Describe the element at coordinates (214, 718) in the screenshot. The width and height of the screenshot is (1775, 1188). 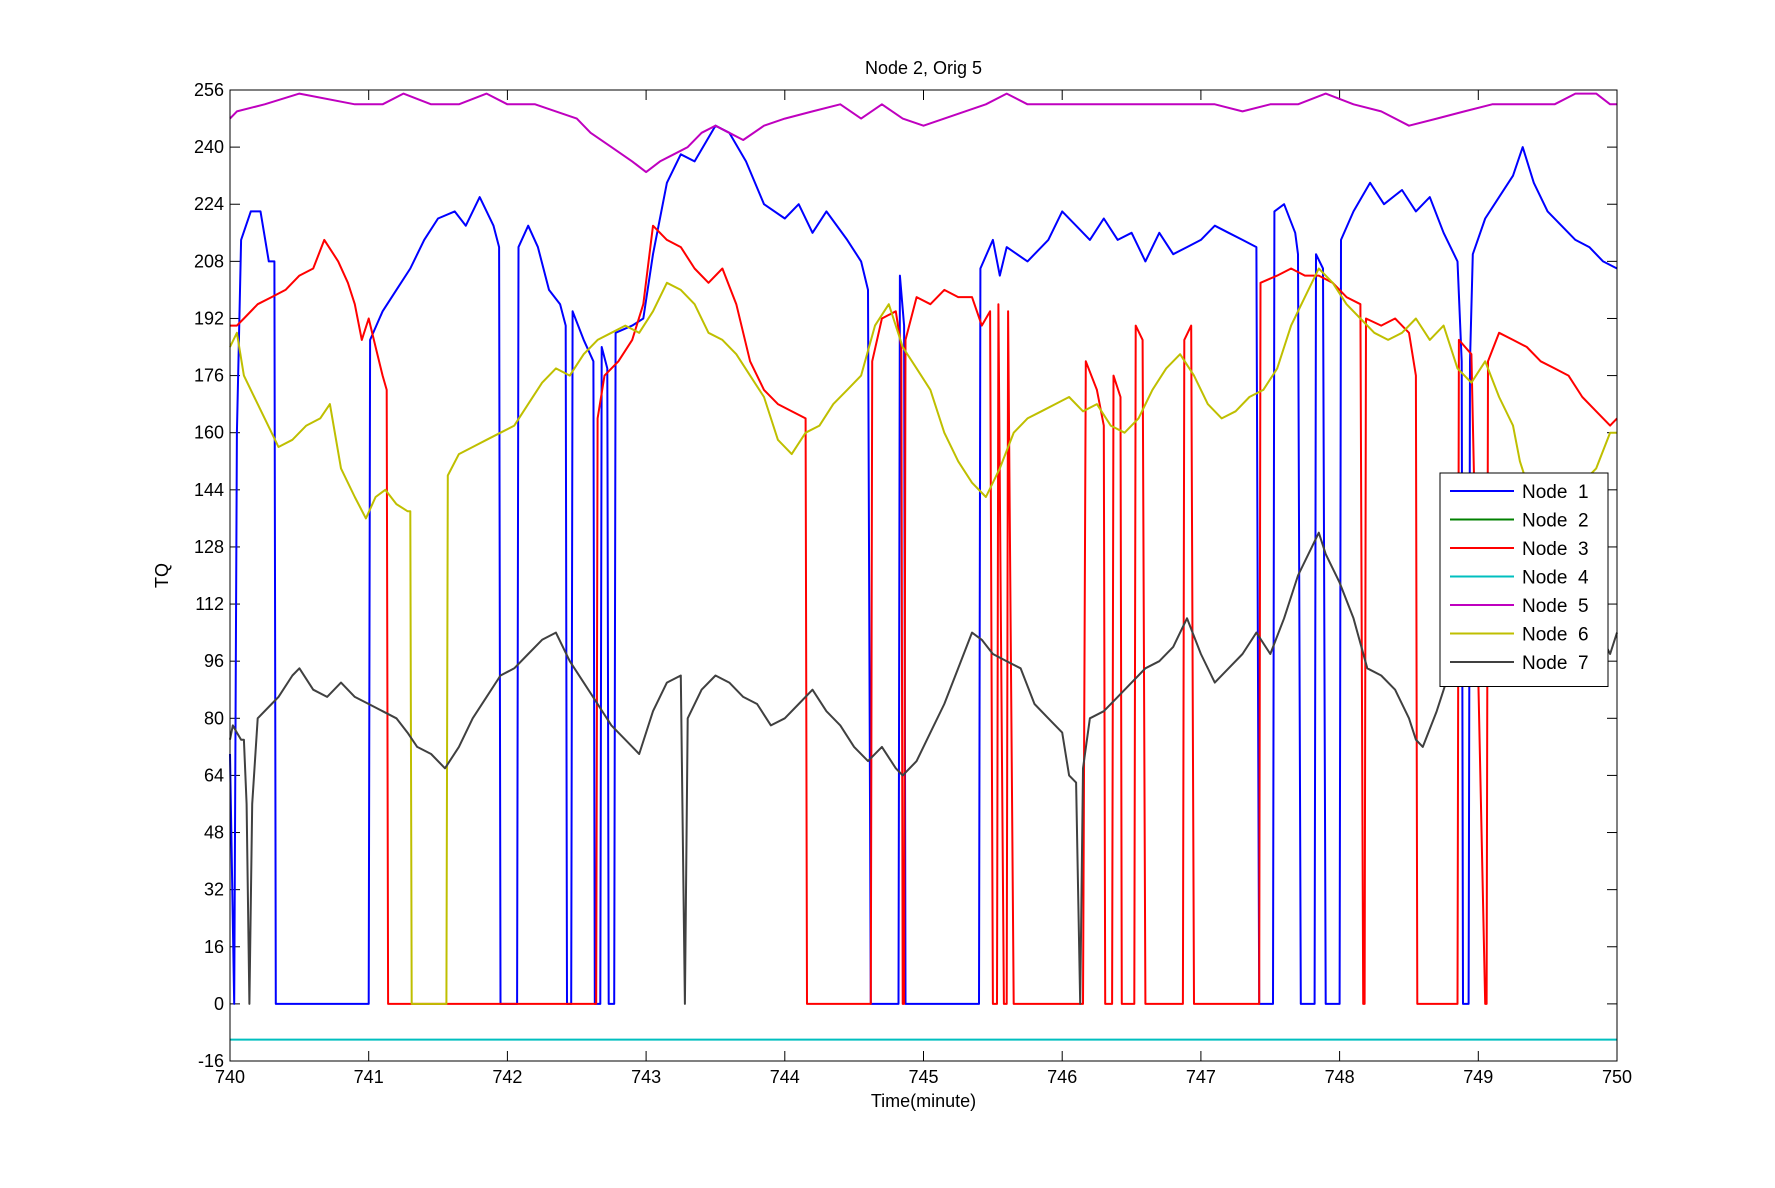
I see `y-tick-label: 80` at that location.